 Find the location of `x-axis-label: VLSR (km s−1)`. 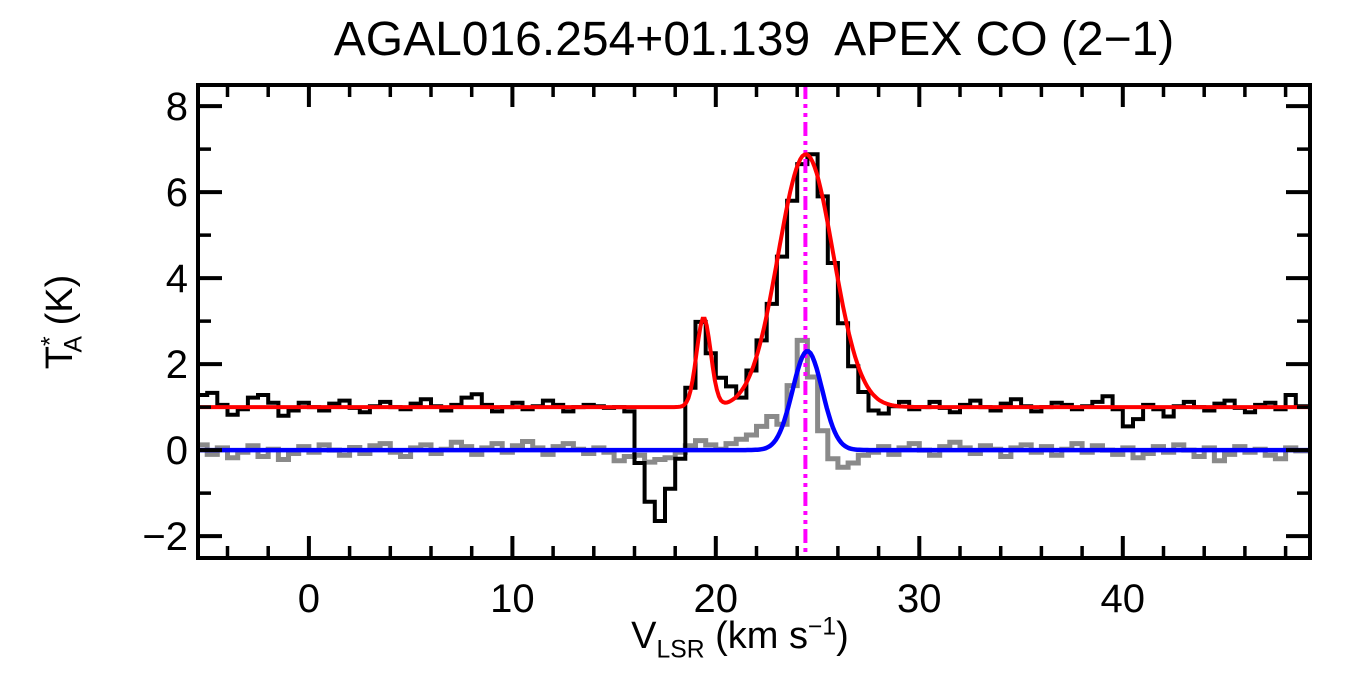

x-axis-label: VLSR (km s−1) is located at coordinates (740, 639).